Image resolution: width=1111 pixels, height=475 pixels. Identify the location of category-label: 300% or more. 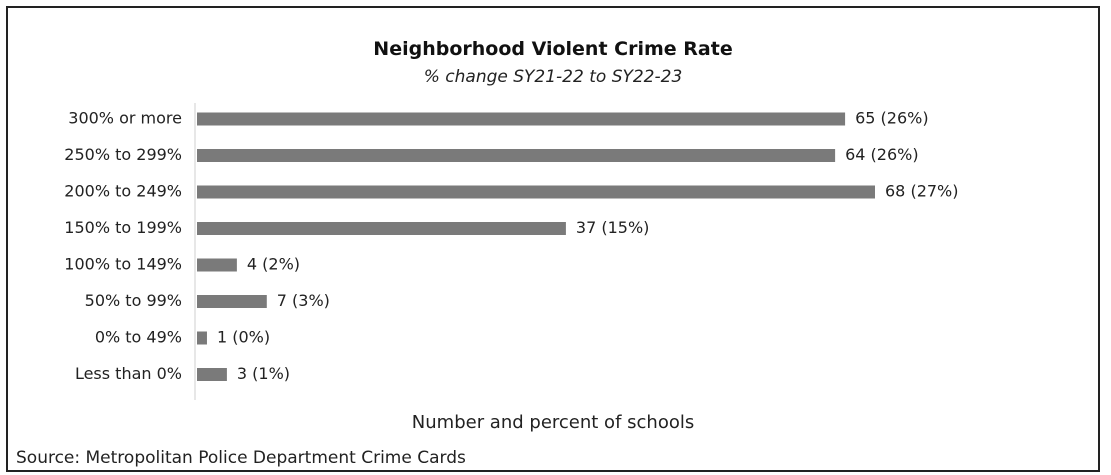
(125, 118).